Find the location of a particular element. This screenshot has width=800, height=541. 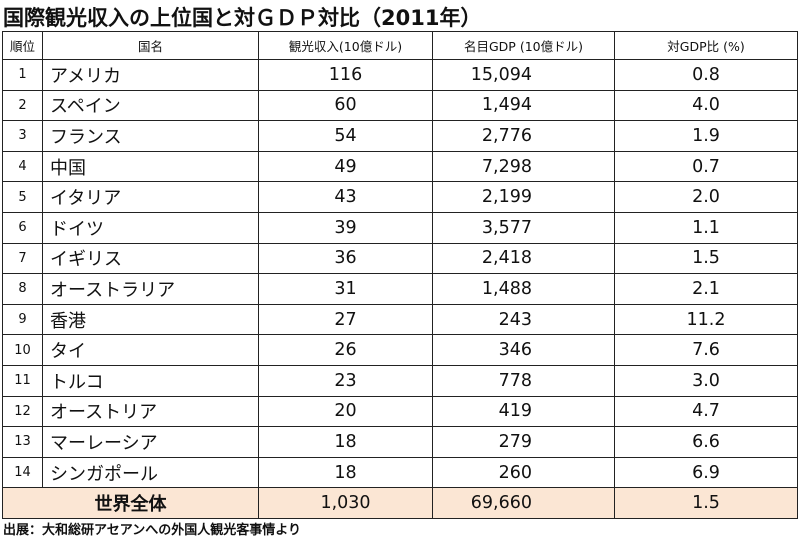

cell-rank: 6 is located at coordinates (22, 227).